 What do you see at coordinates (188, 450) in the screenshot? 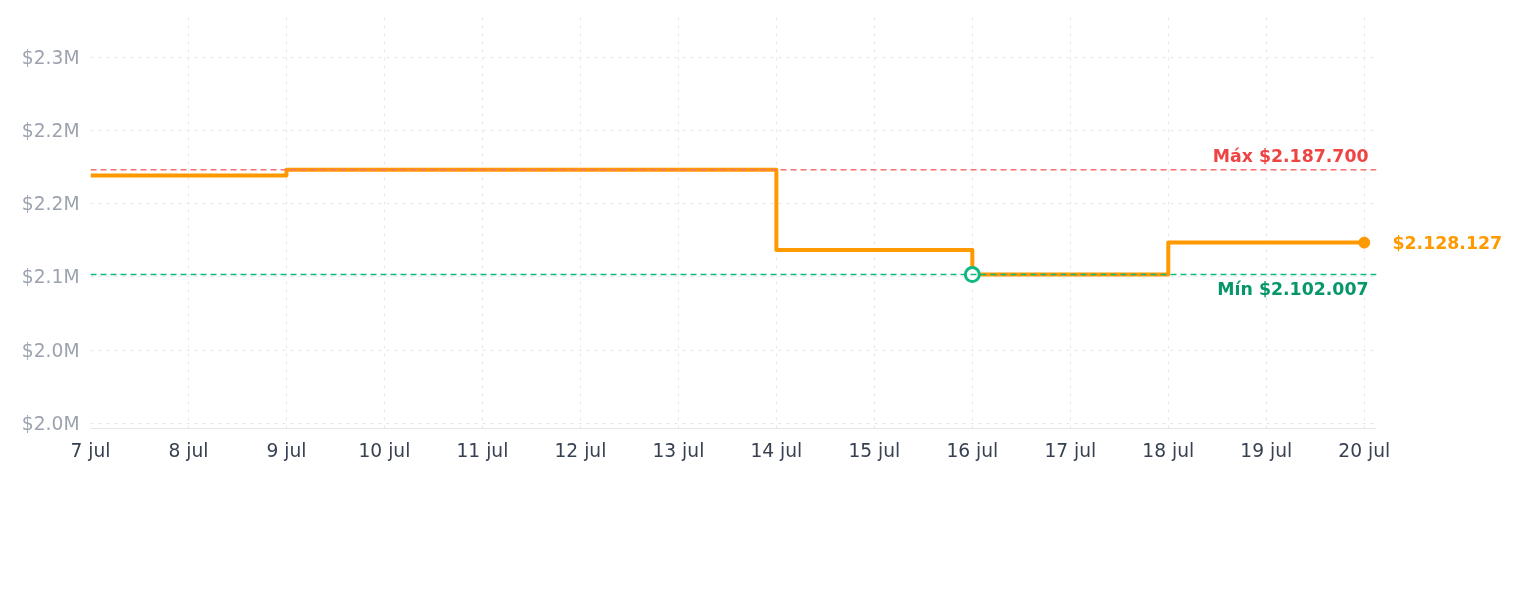
I see `x-tick-label: 8 jul` at bounding box center [188, 450].